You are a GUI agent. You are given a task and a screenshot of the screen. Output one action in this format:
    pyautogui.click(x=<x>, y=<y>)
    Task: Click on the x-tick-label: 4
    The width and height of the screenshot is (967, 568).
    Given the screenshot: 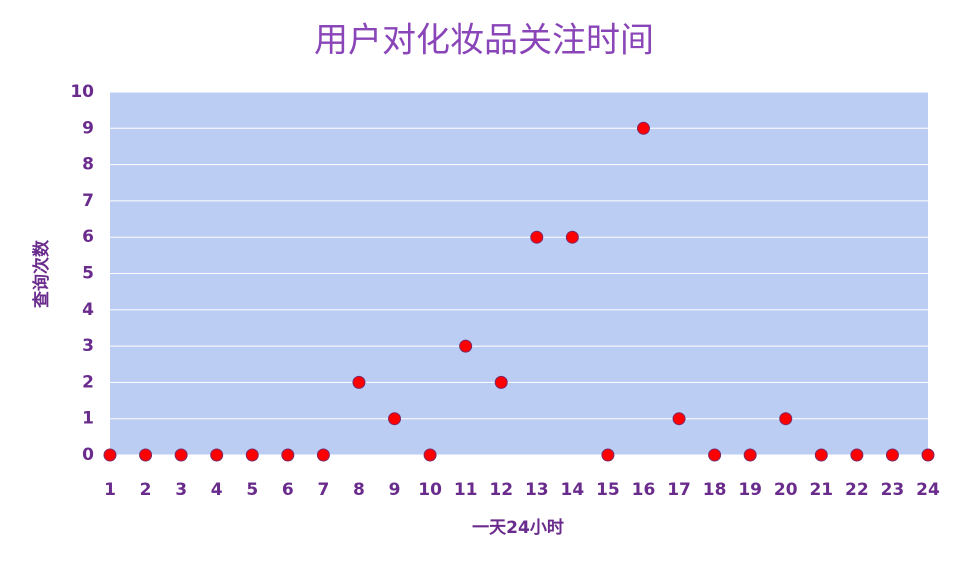 What is the action you would take?
    pyautogui.click(x=217, y=490)
    